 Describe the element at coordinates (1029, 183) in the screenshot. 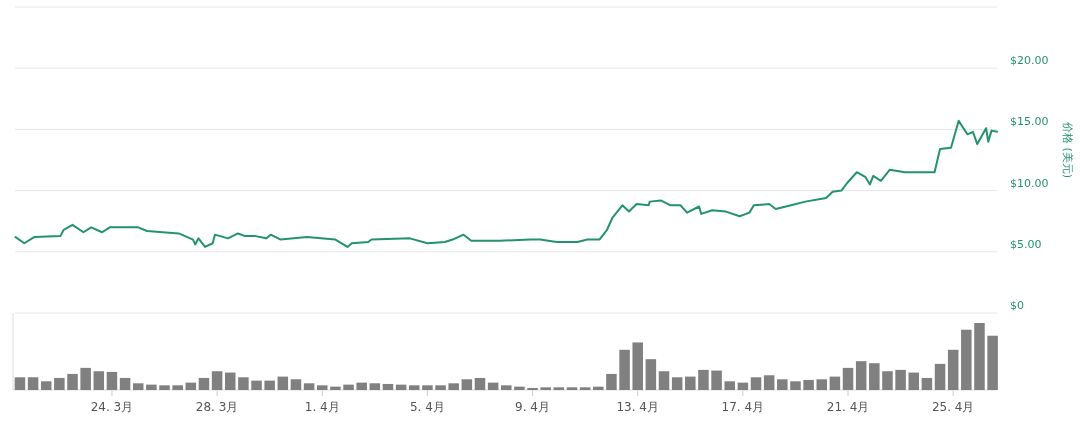

I see `y-tick-label: $10.00` at that location.